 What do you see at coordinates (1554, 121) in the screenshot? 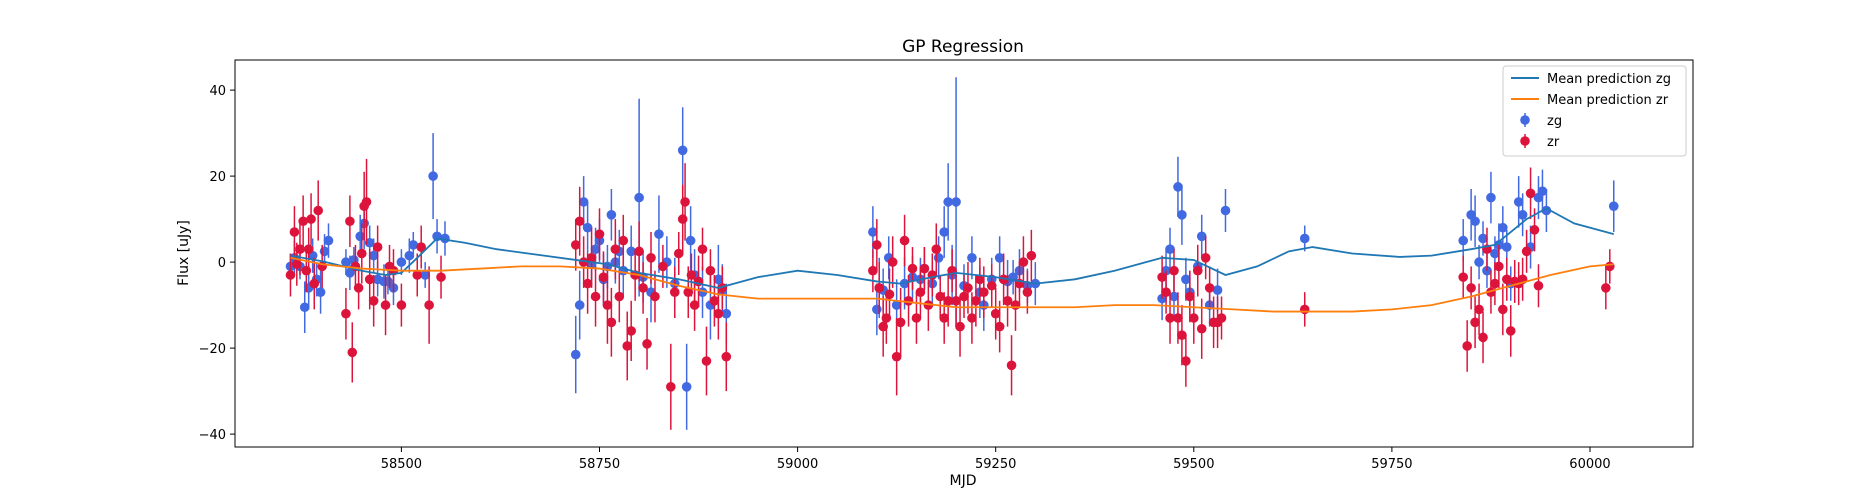
I see `legend-label: zg` at bounding box center [1554, 121].